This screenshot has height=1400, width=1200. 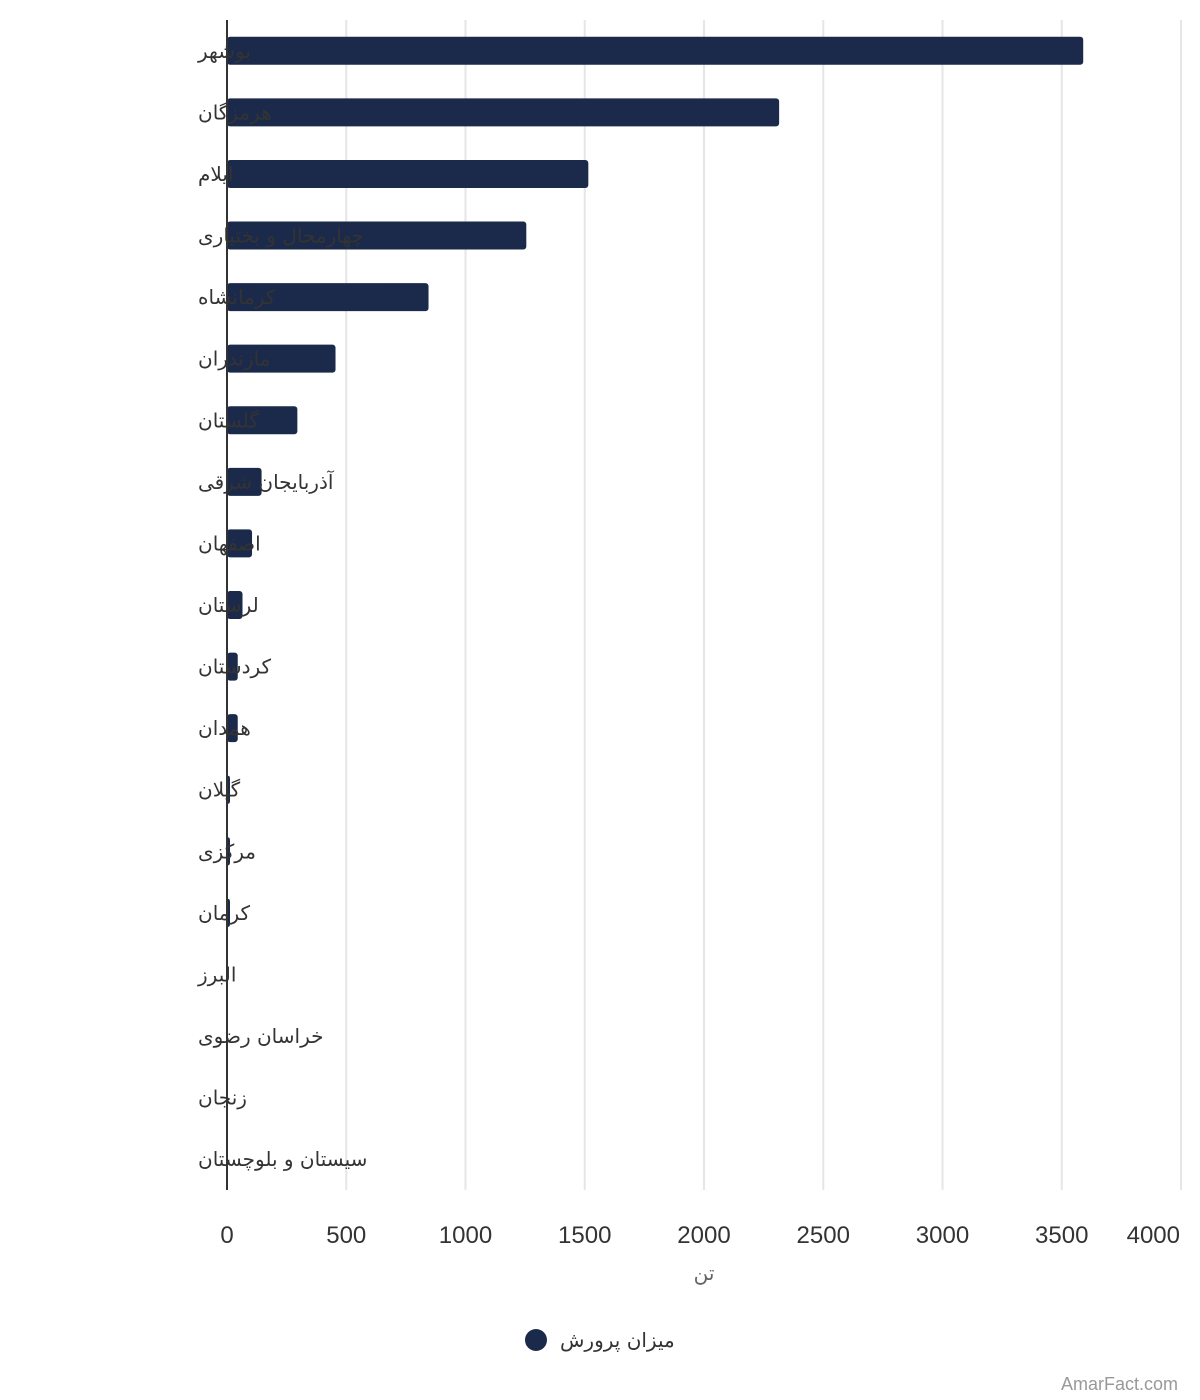 I want to click on category-label: چهارمحال و بختیاری, so click(x=281, y=236).